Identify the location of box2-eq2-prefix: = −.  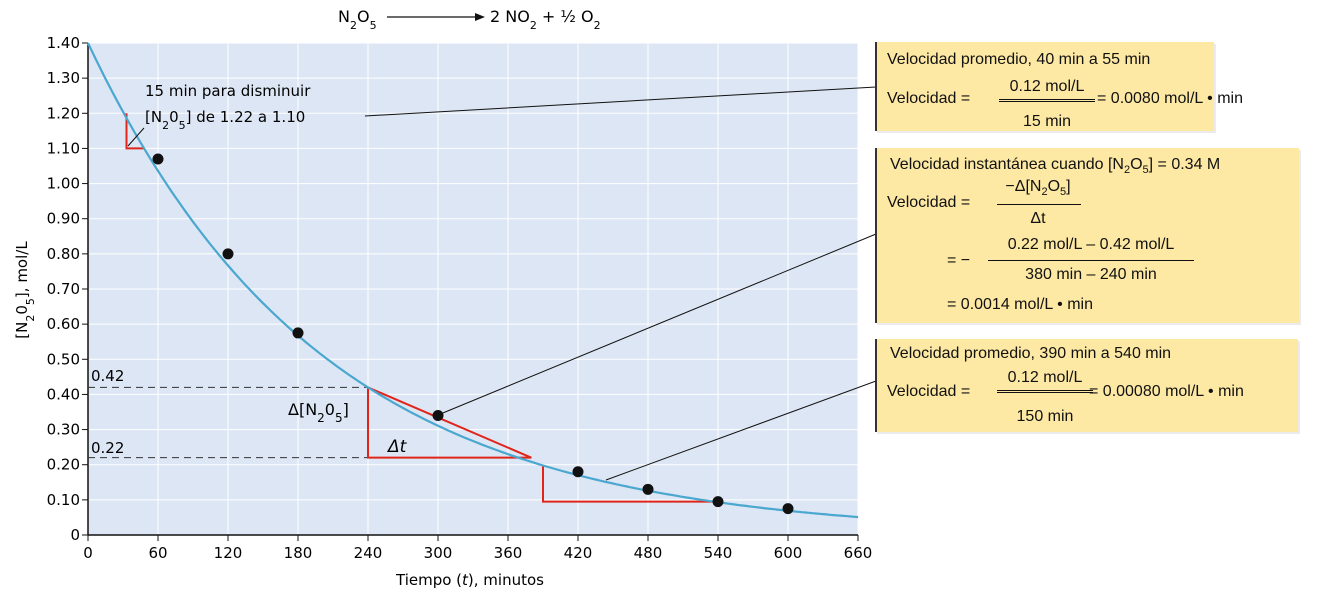
(959, 260).